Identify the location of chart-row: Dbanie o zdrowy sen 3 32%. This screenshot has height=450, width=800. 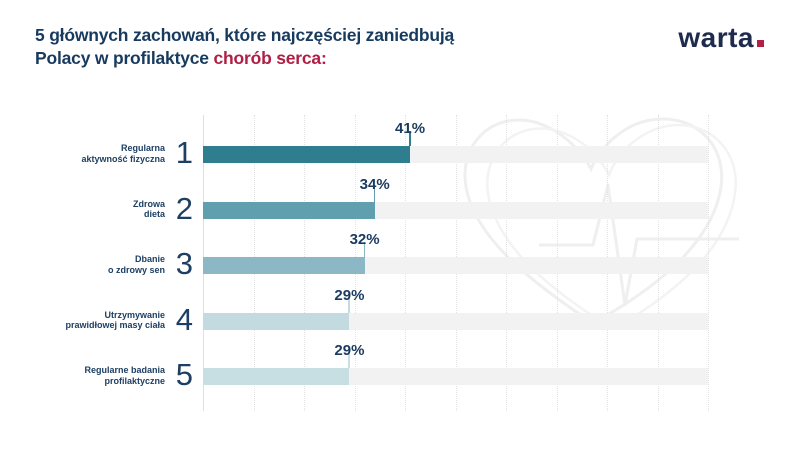
(408, 253).